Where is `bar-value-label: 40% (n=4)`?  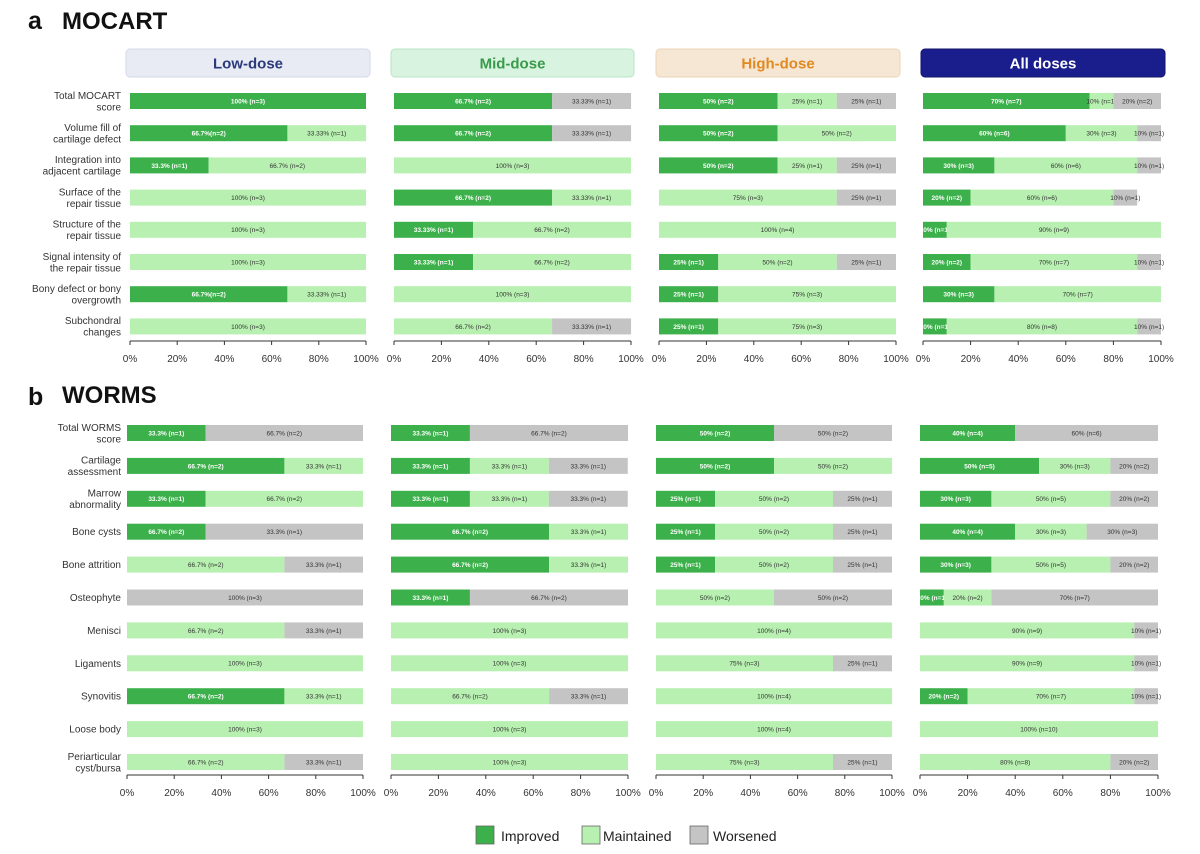
bar-value-label: 40% (n=4) is located at coordinates (967, 532).